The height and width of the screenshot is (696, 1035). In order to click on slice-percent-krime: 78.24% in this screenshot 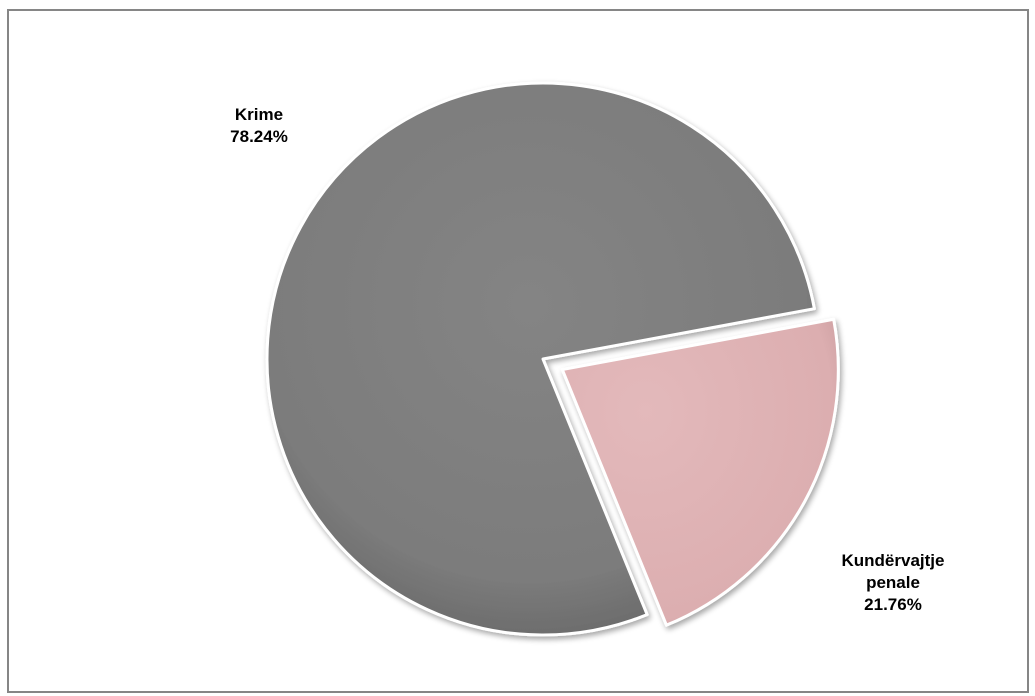, I will do `click(259, 136)`.